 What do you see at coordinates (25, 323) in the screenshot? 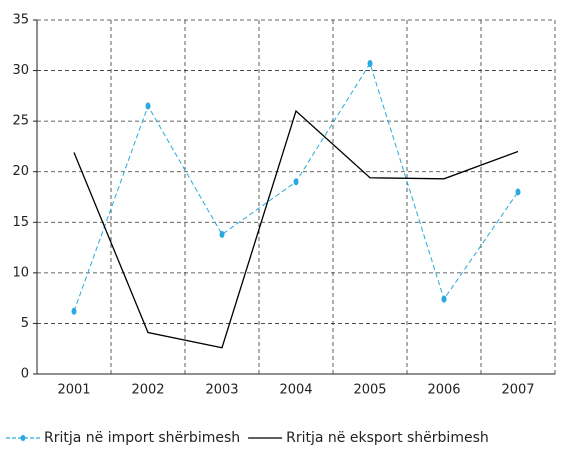
I see `y-tick-label: 5` at bounding box center [25, 323].